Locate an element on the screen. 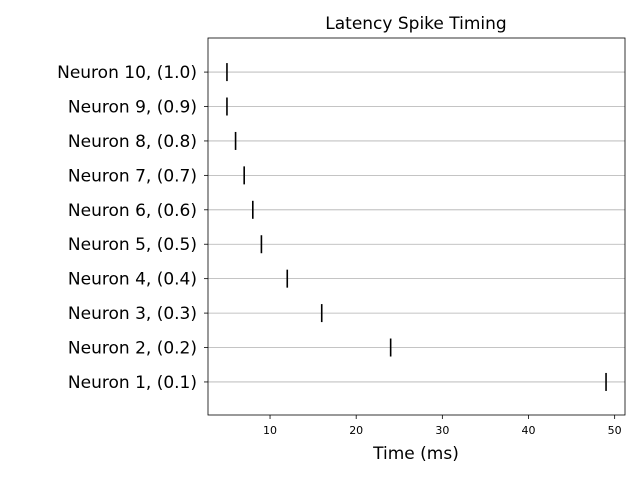 This screenshot has width=640, height=480. y-tick-label: Neuron 6, (0.6) is located at coordinates (132, 211).